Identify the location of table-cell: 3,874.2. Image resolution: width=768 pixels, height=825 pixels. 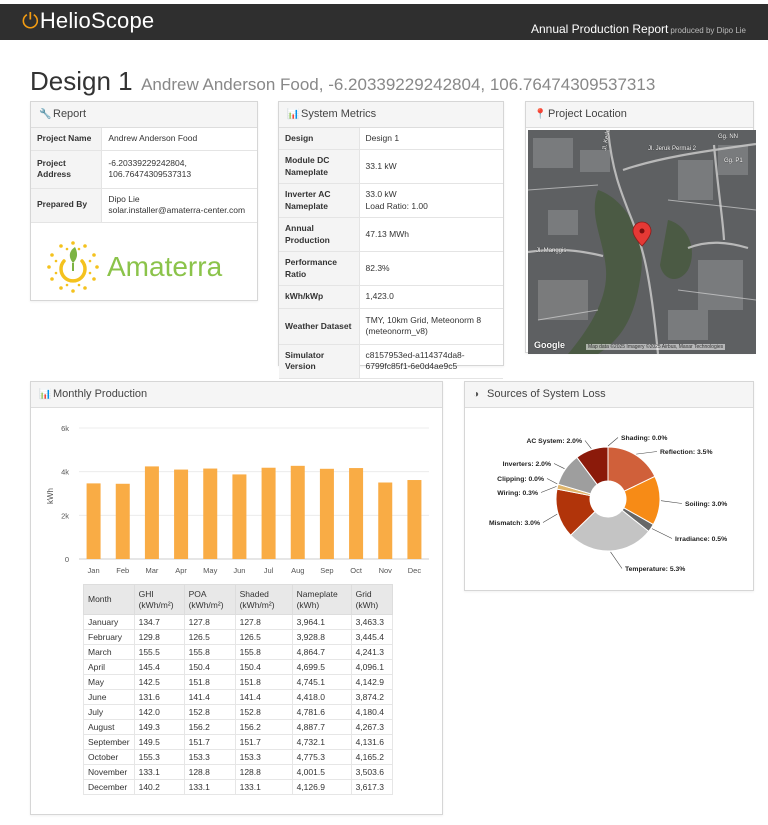
(371, 697).